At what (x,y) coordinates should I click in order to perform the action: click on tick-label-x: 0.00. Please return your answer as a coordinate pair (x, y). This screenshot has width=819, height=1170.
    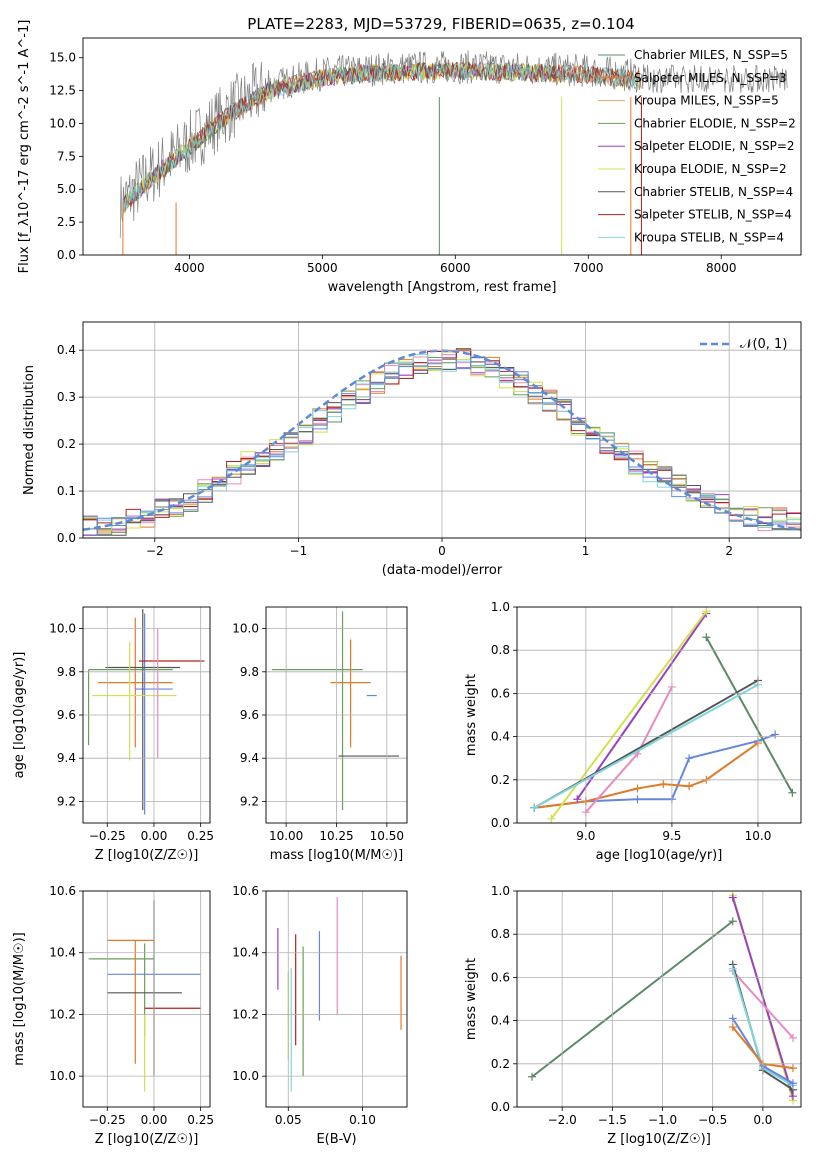
    Looking at the image, I should click on (154, 836).